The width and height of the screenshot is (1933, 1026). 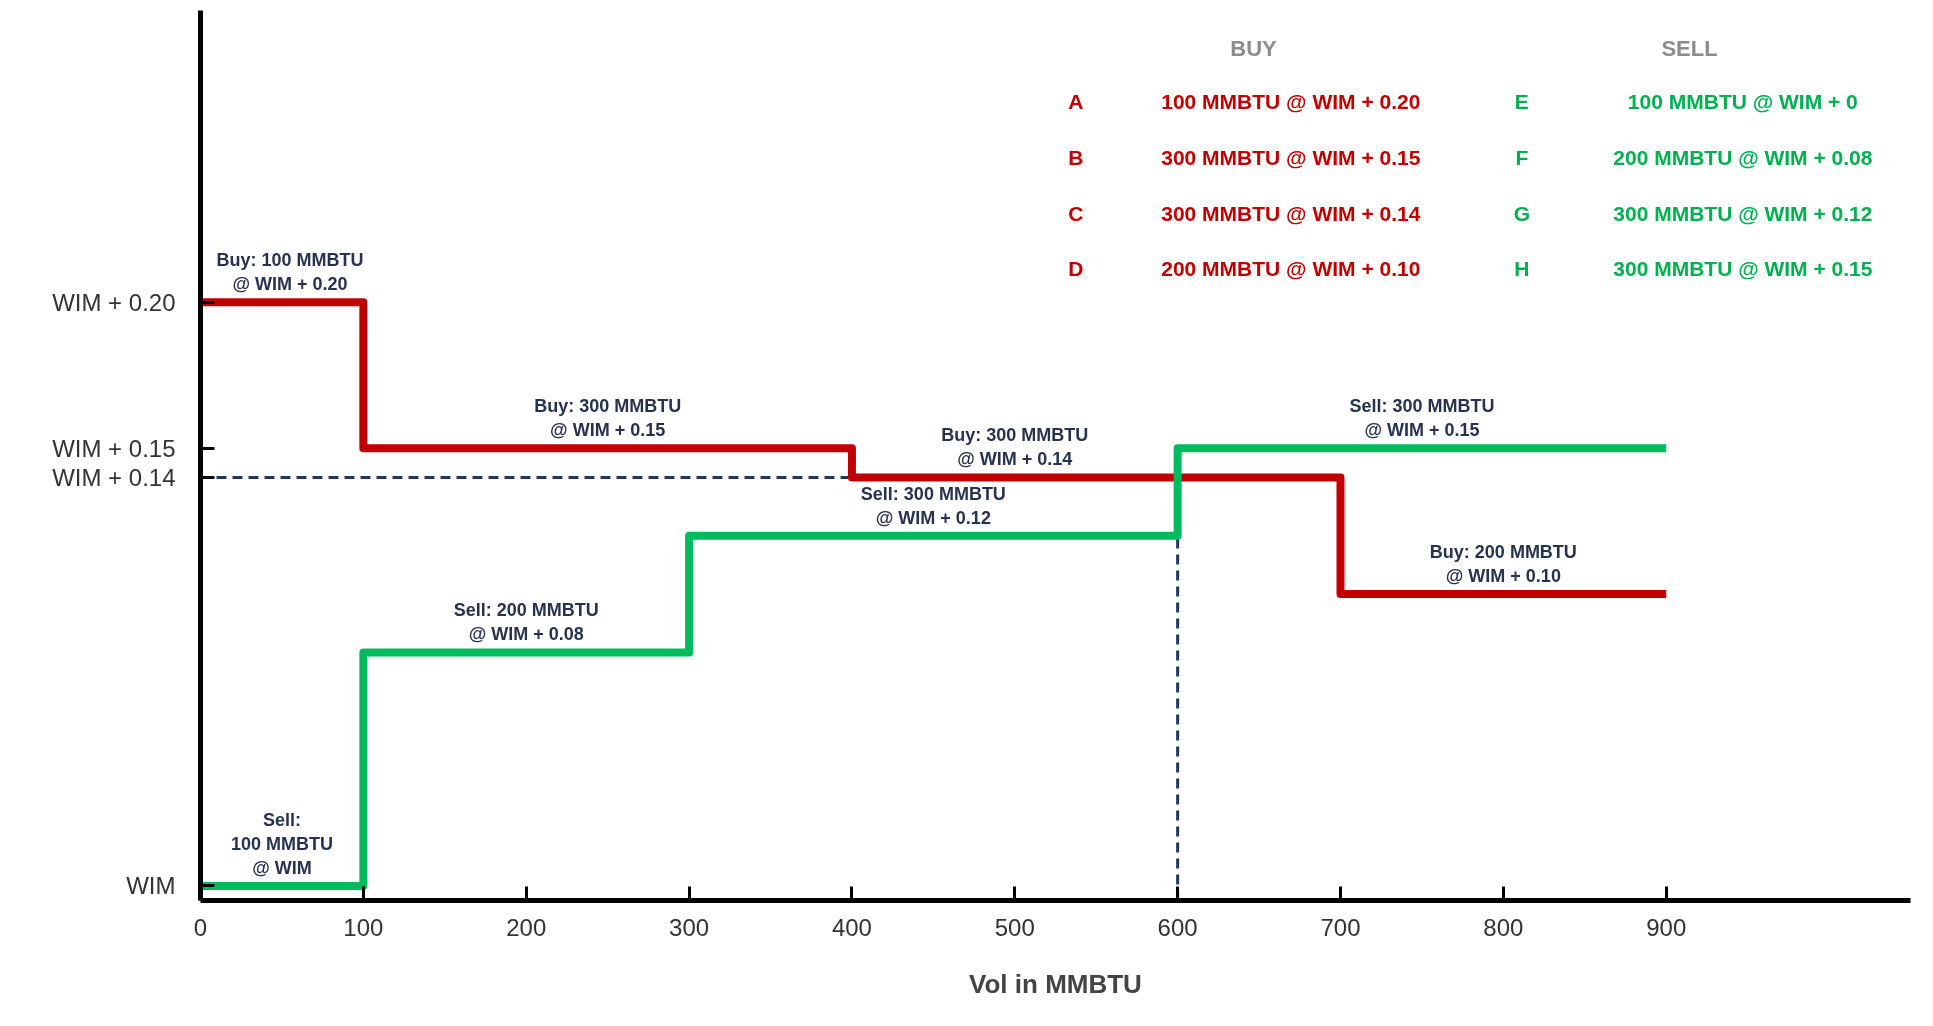 I want to click on annotation: Buy: 300 MMBTU @ WIM + 0.15, so click(x=608, y=418).